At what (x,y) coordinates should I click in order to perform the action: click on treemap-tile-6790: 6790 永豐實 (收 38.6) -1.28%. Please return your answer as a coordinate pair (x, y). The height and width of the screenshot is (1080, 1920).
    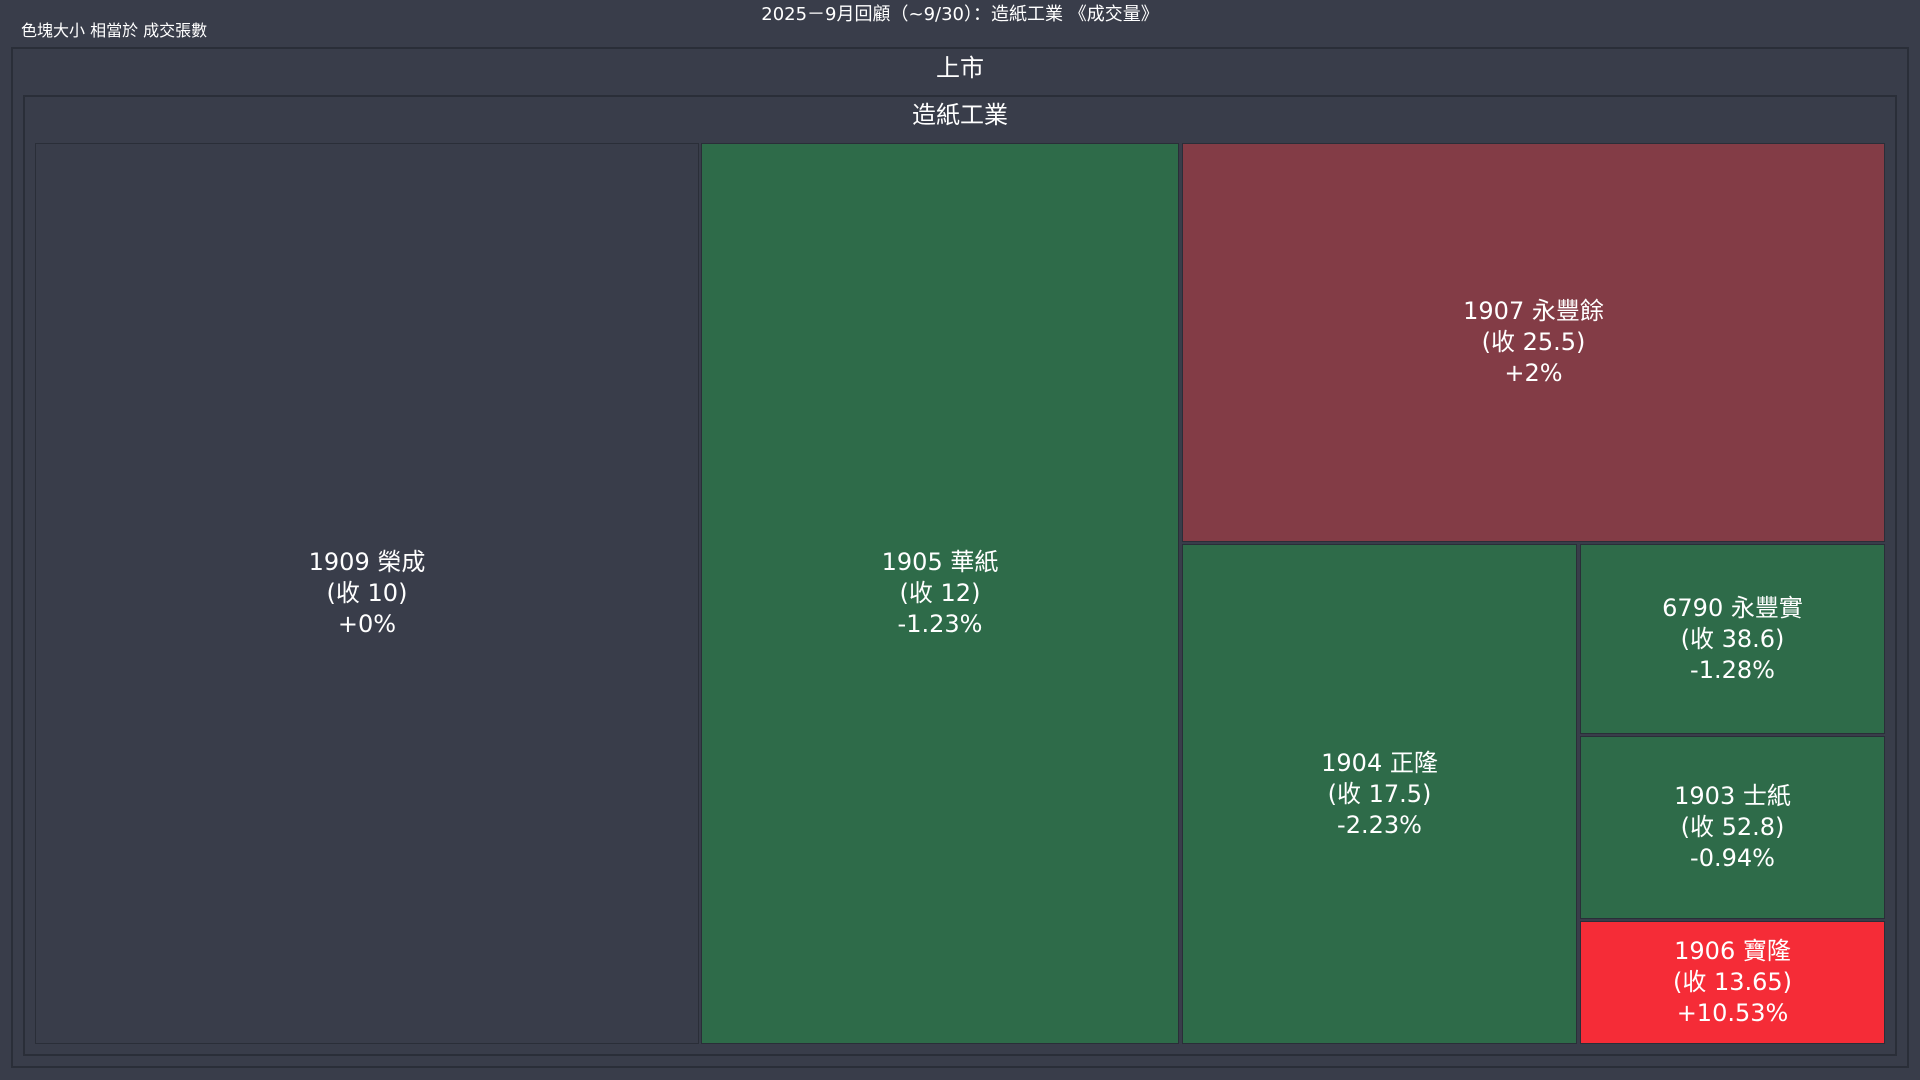
    Looking at the image, I should click on (1732, 639).